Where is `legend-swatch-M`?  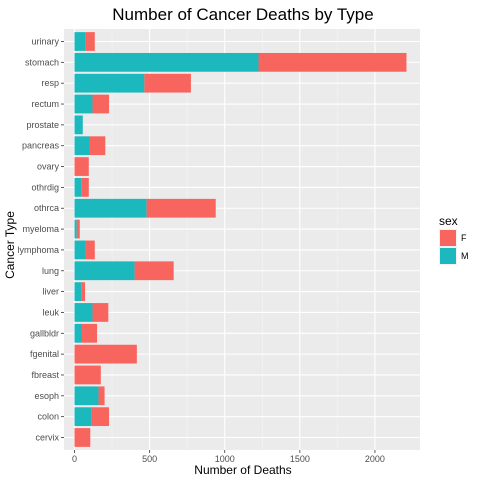 legend-swatch-M is located at coordinates (448, 256).